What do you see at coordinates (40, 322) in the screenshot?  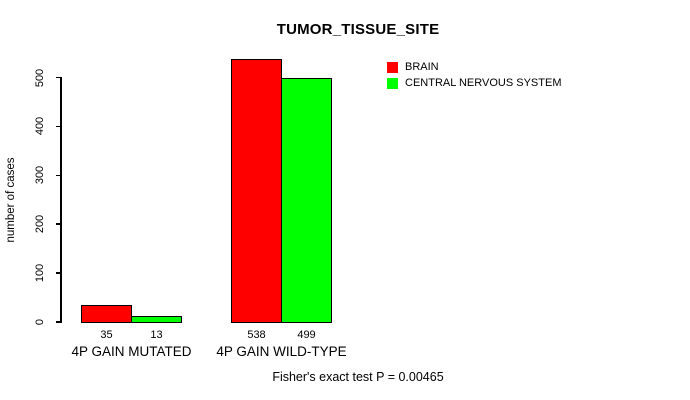 I see `y-tick-label: 0` at bounding box center [40, 322].